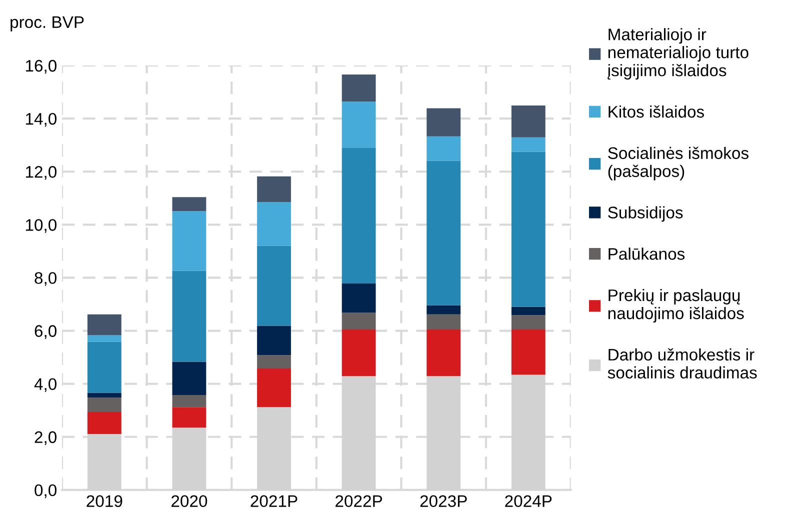 Image resolution: width=795 pixels, height=524 pixels. I want to click on y-tick-label: 10,0, so click(41, 226).